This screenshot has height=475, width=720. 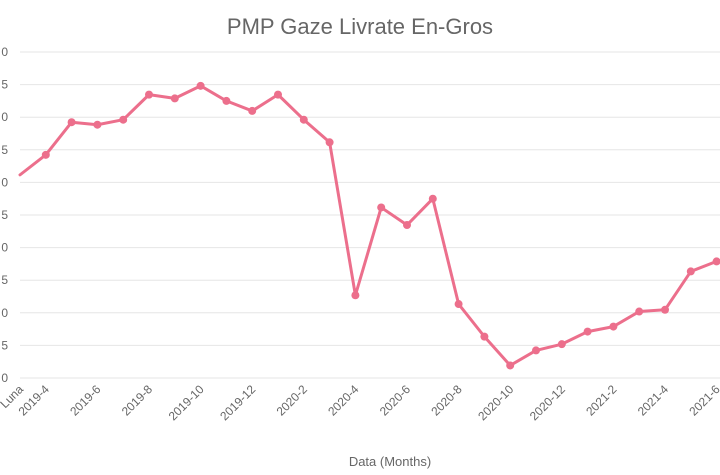 I want to click on x-tick-label: 2020-12, so click(x=547, y=402).